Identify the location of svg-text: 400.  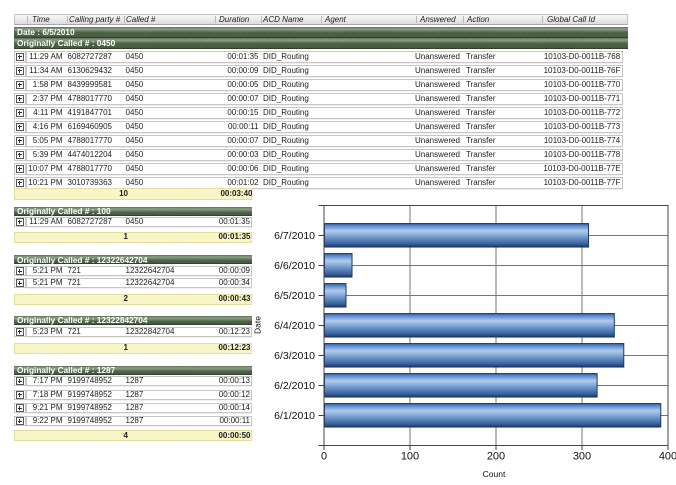
(667, 457).